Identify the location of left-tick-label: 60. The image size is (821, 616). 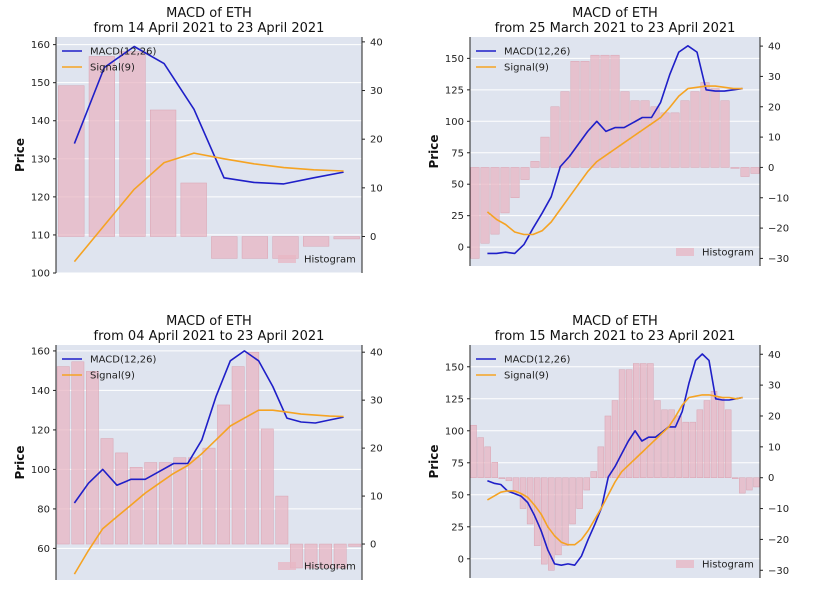
(43, 549).